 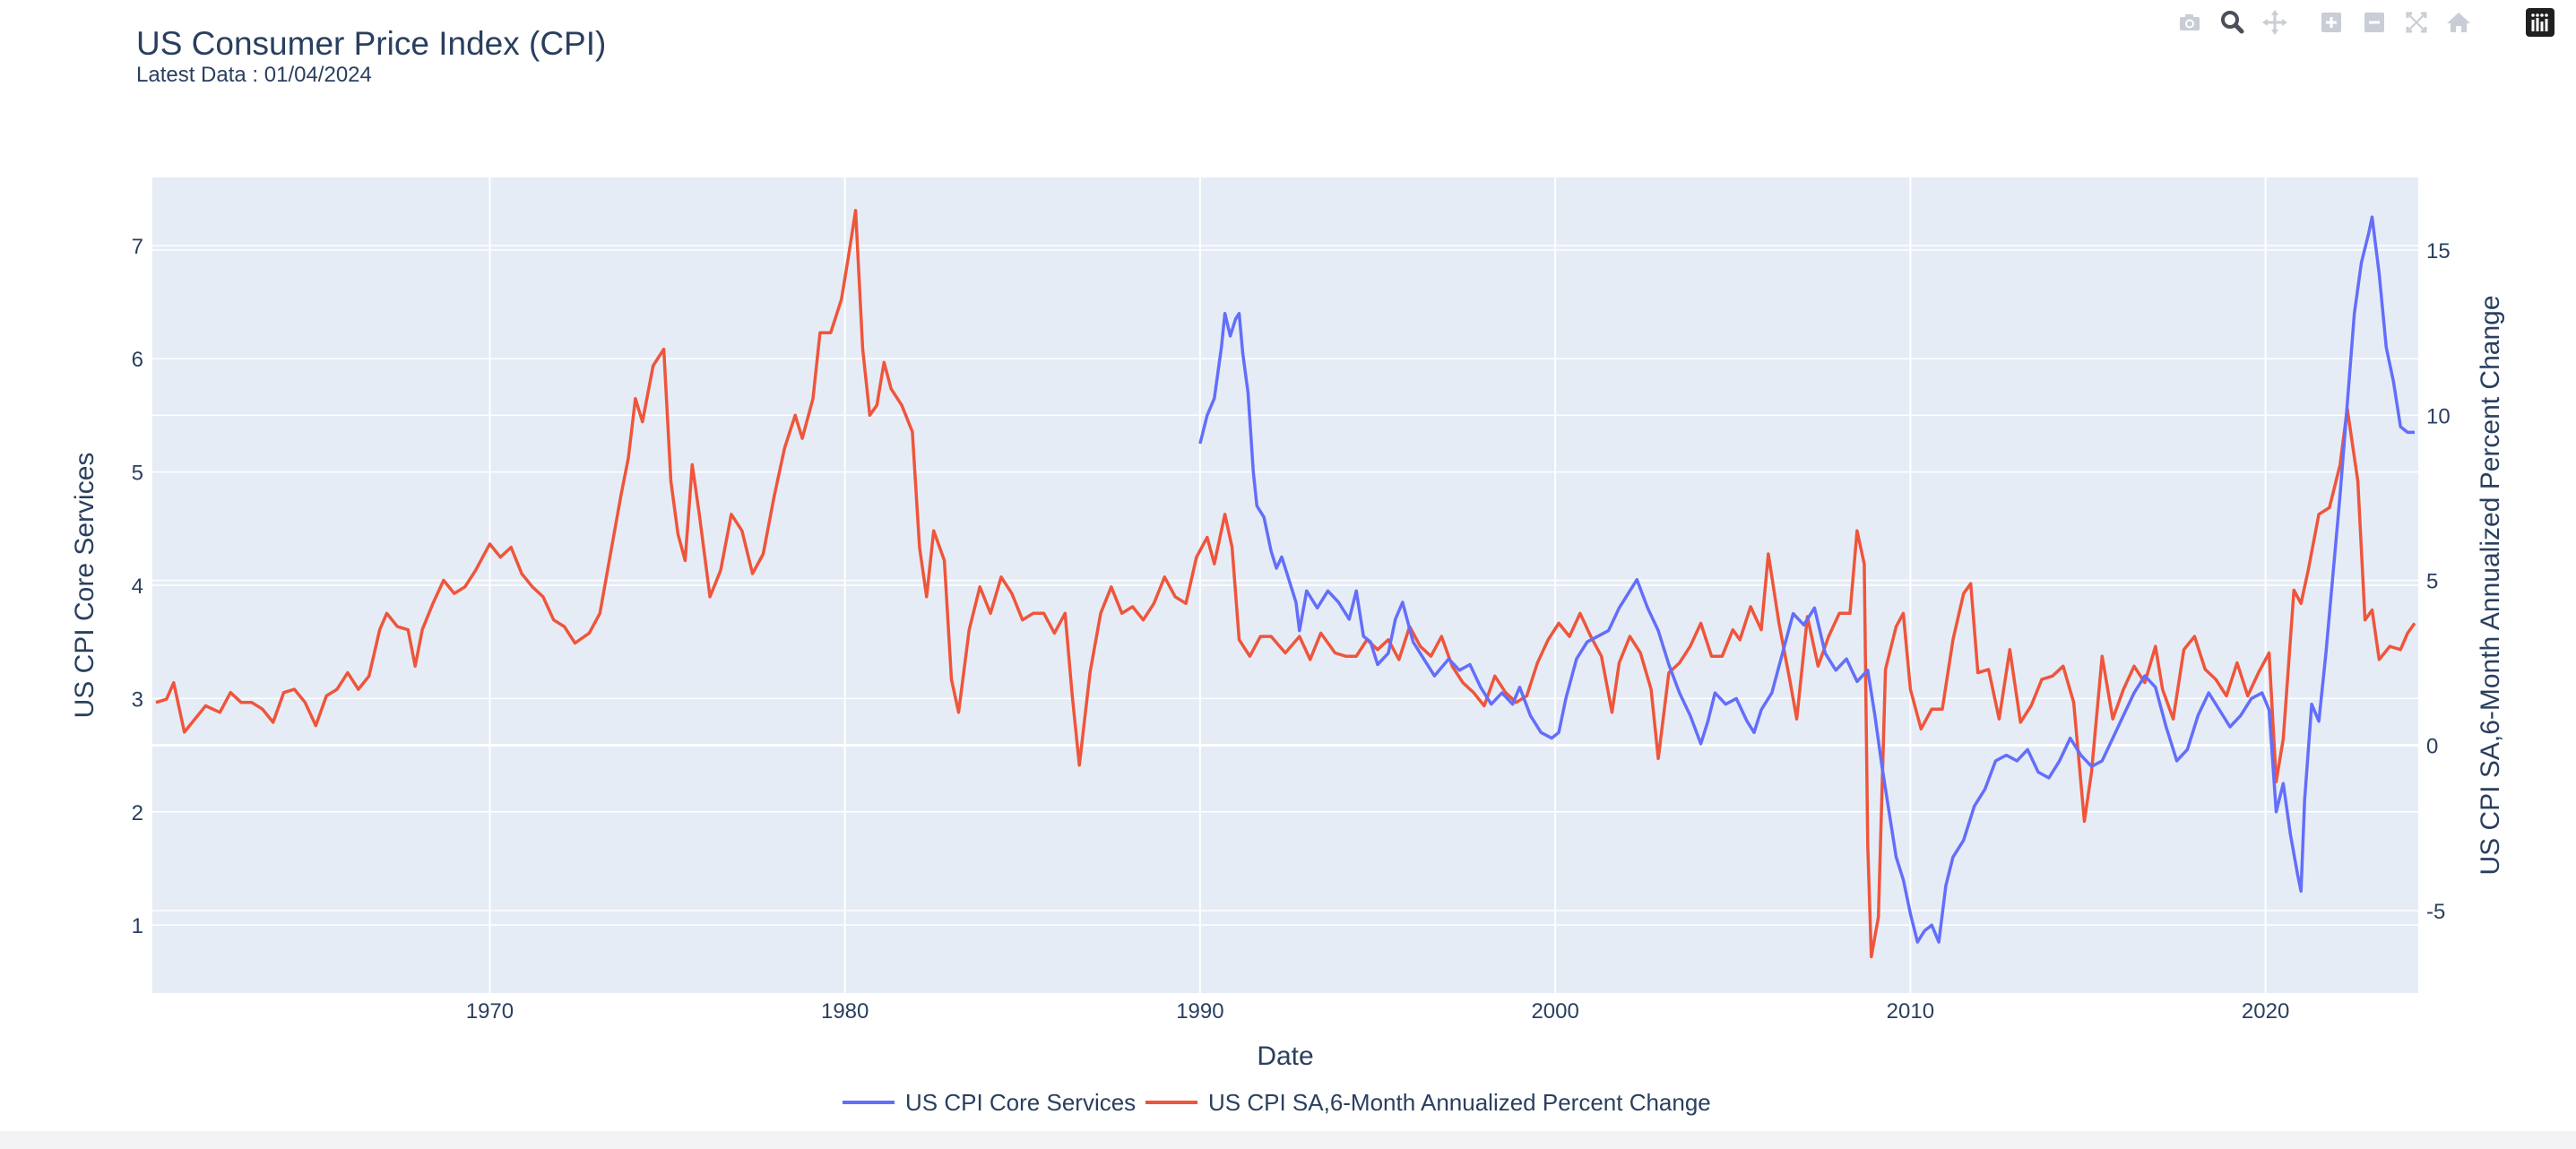 I want to click on y-tick-label: 6, so click(x=137, y=360).